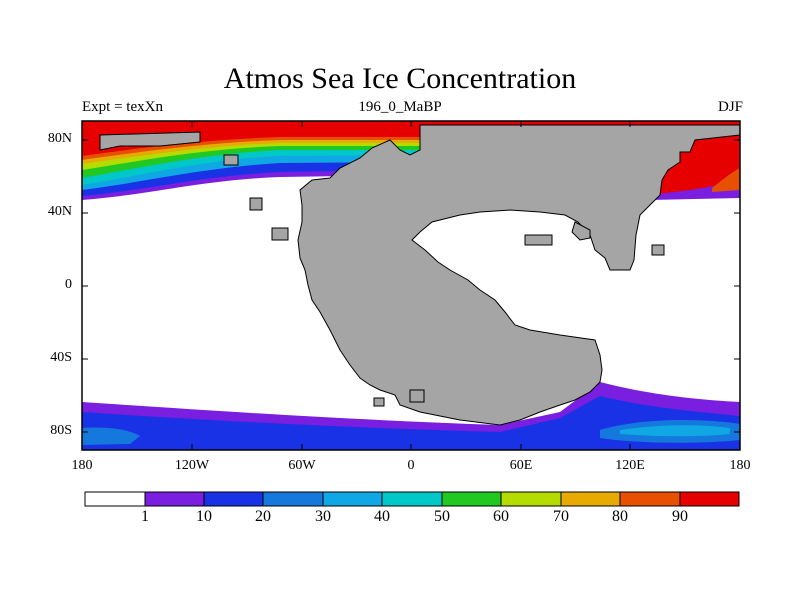  What do you see at coordinates (150, 141) in the screenshot?
I see `land-greenland` at bounding box center [150, 141].